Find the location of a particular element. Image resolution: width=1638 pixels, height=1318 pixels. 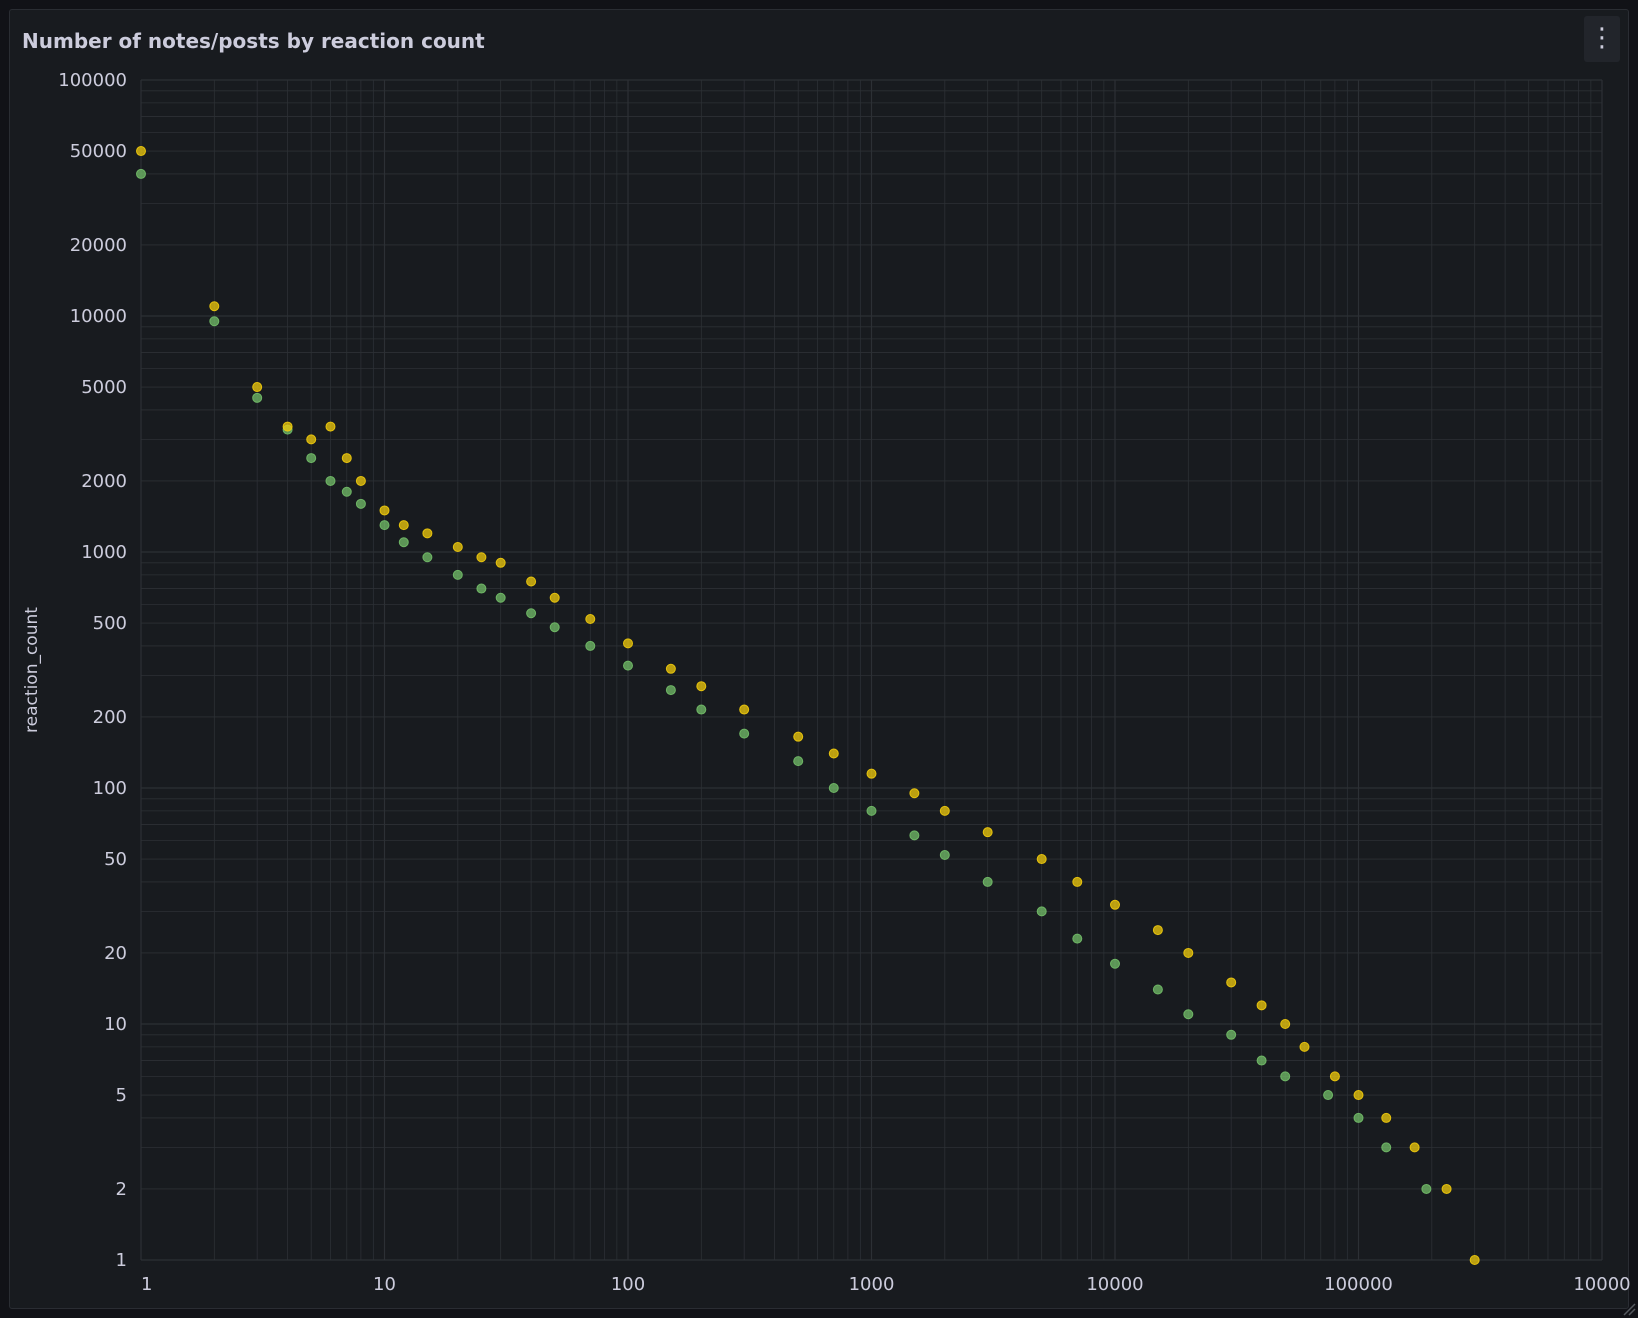

y-axis-label: reaction_count is located at coordinates (32, 670).